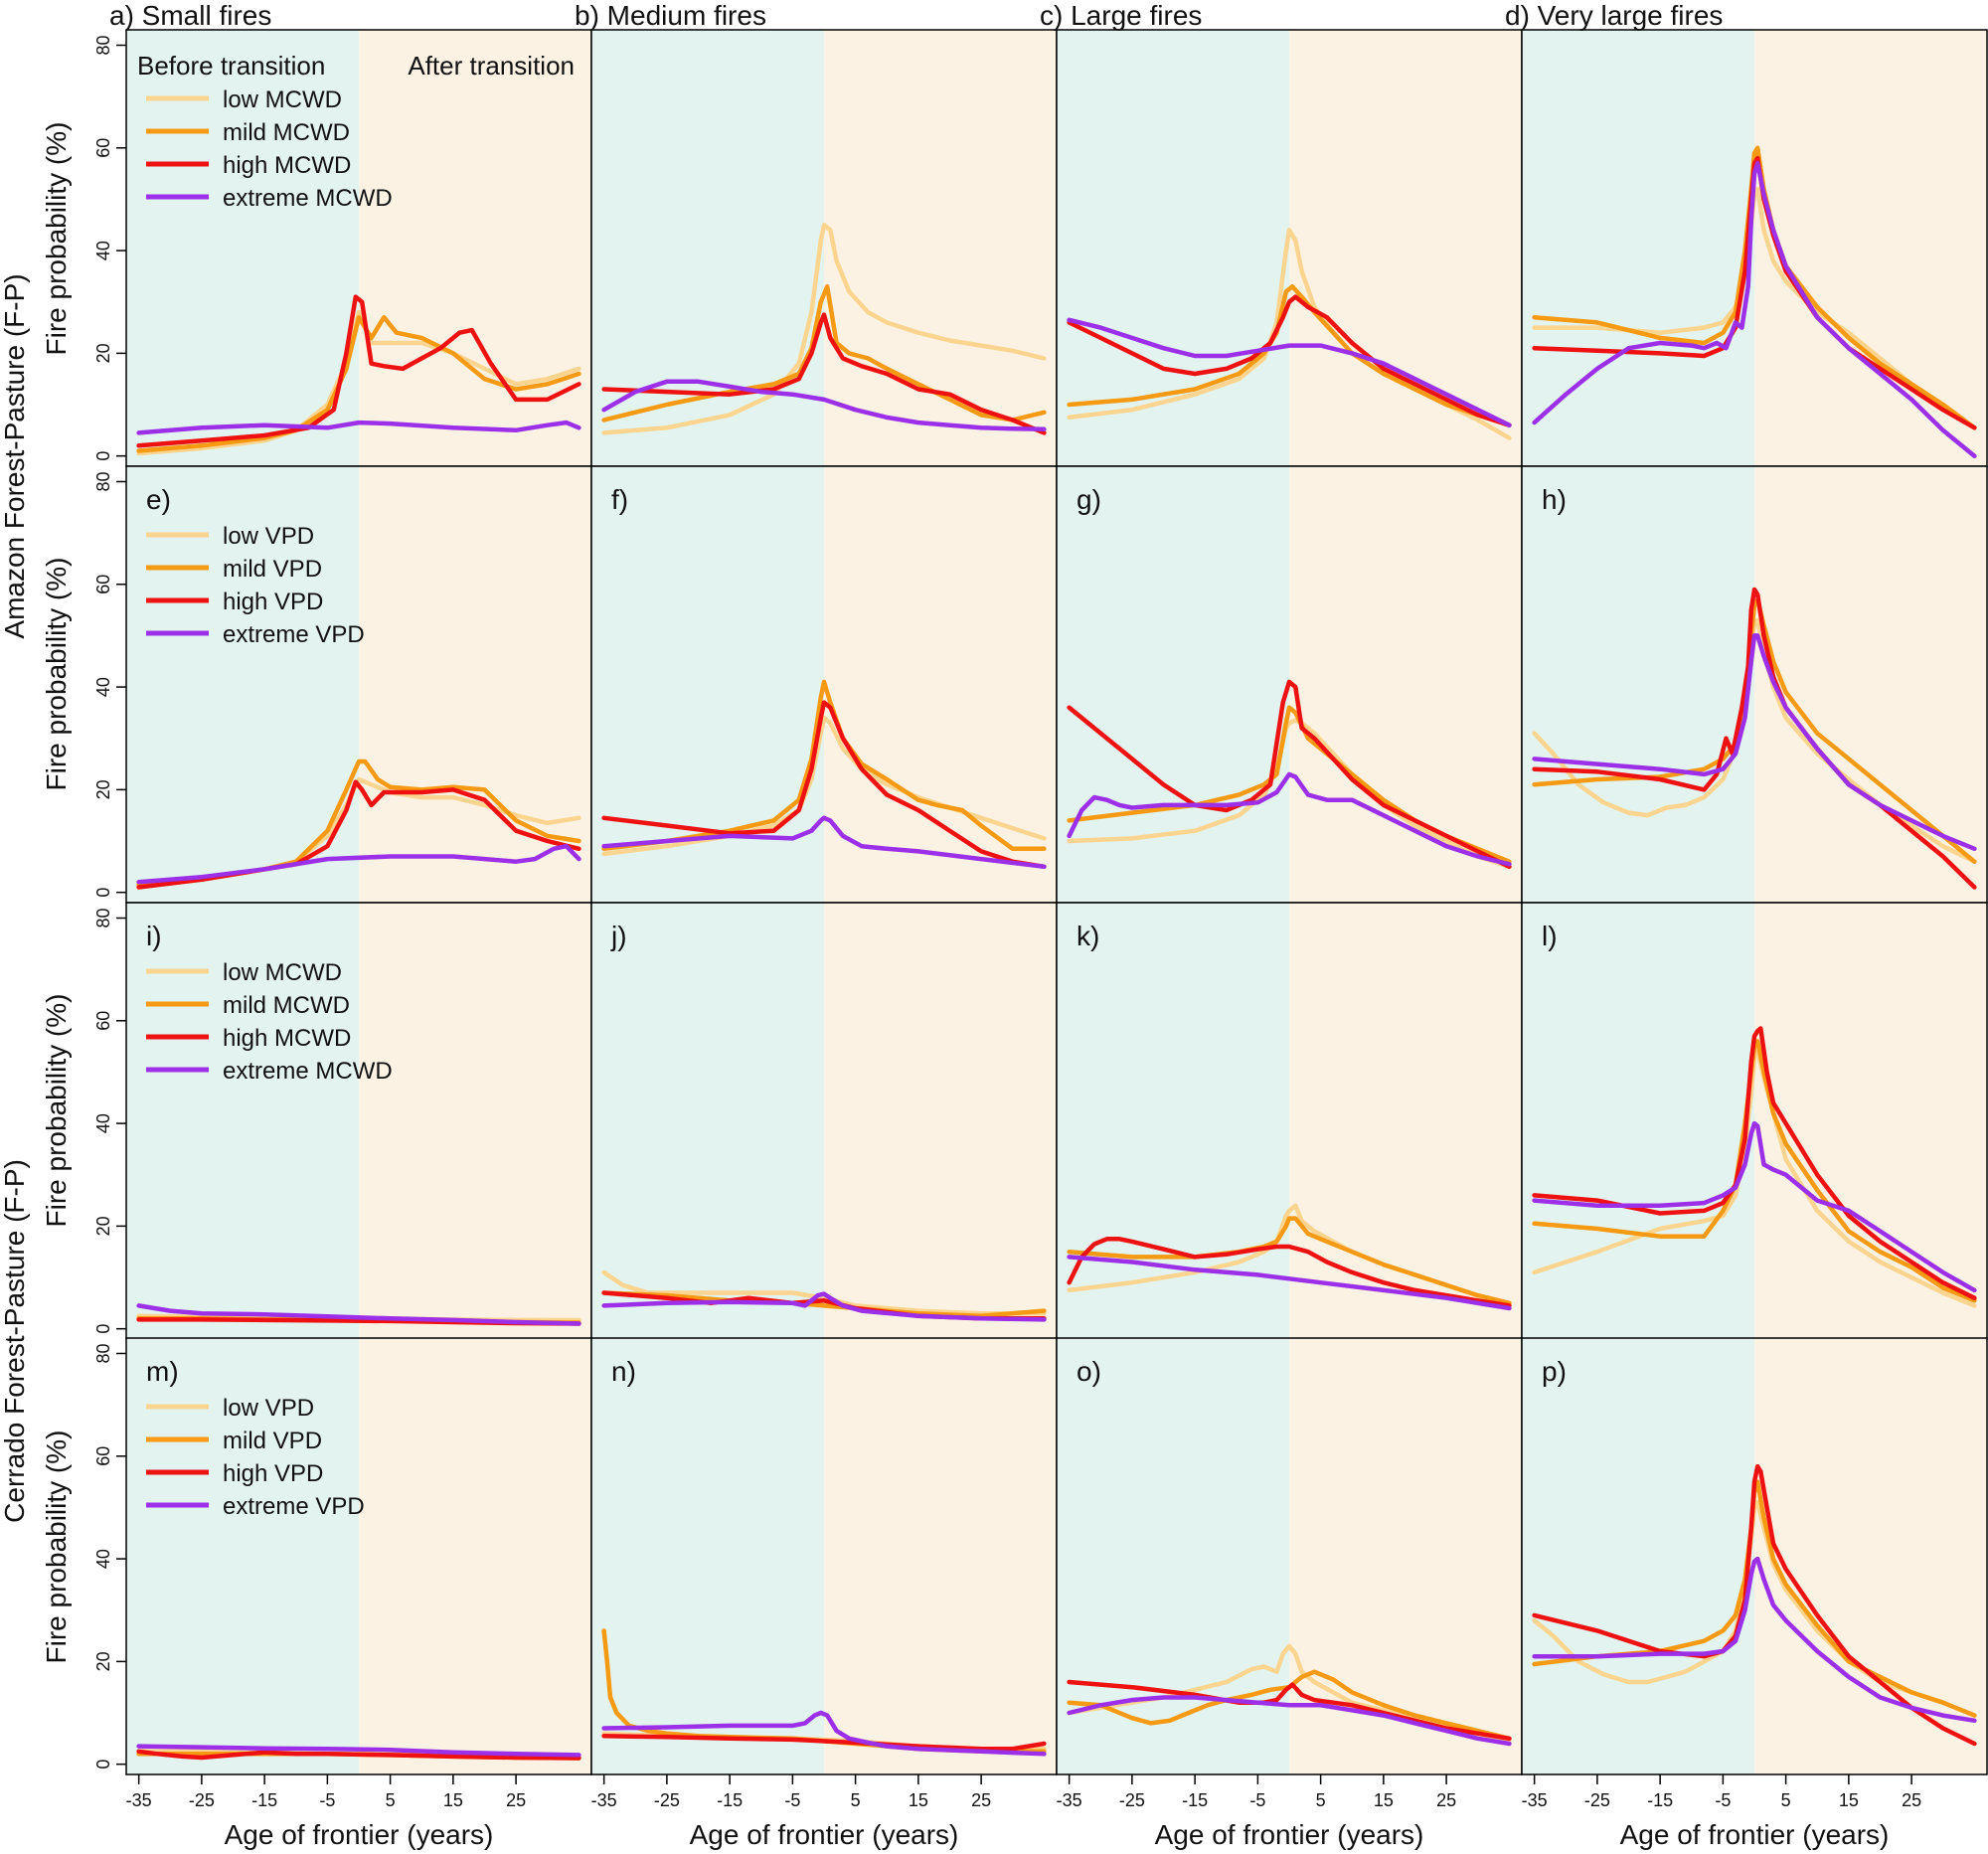 The image size is (1988, 1854). Describe the element at coordinates (162, 1371) in the screenshot. I see `panel-label: m)` at that location.